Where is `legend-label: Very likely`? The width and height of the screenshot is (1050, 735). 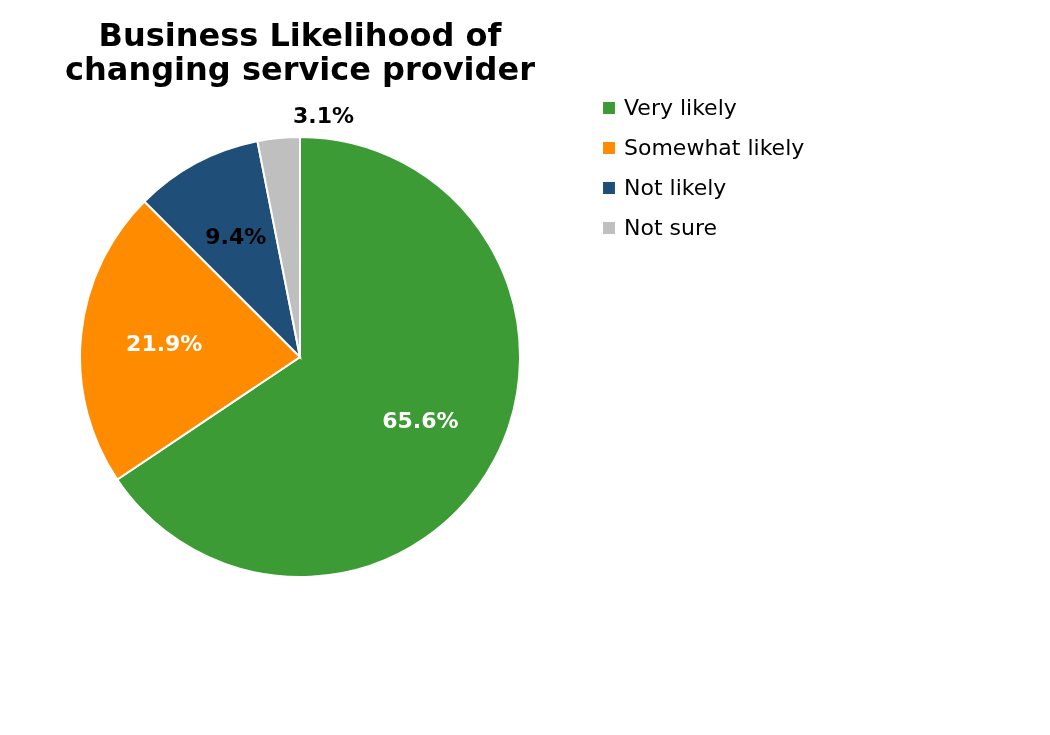 legend-label: Very likely is located at coordinates (680, 107).